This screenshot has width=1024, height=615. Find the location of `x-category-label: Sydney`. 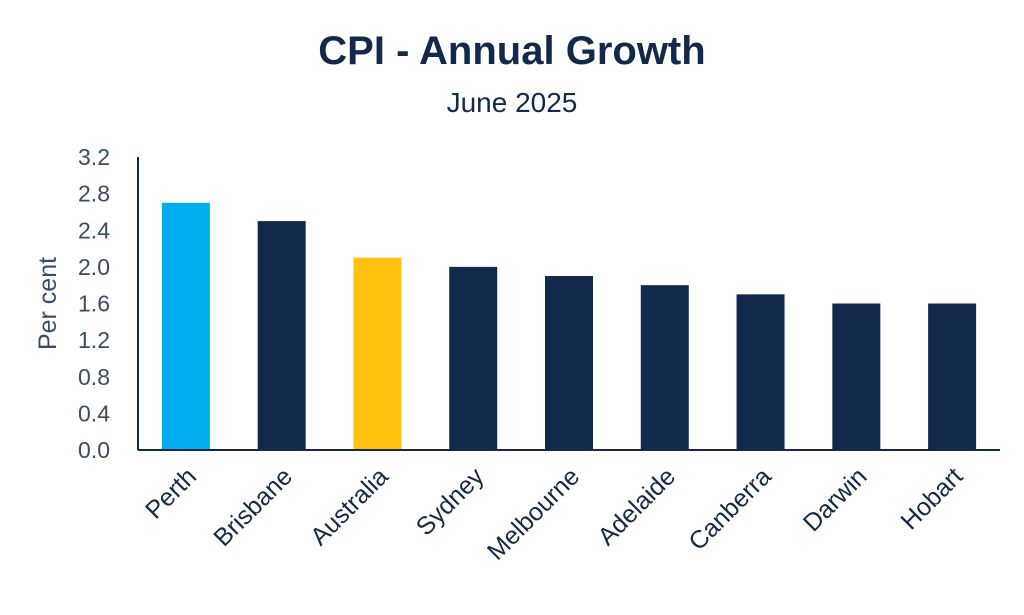

x-category-label: Sydney is located at coordinates (450, 501).